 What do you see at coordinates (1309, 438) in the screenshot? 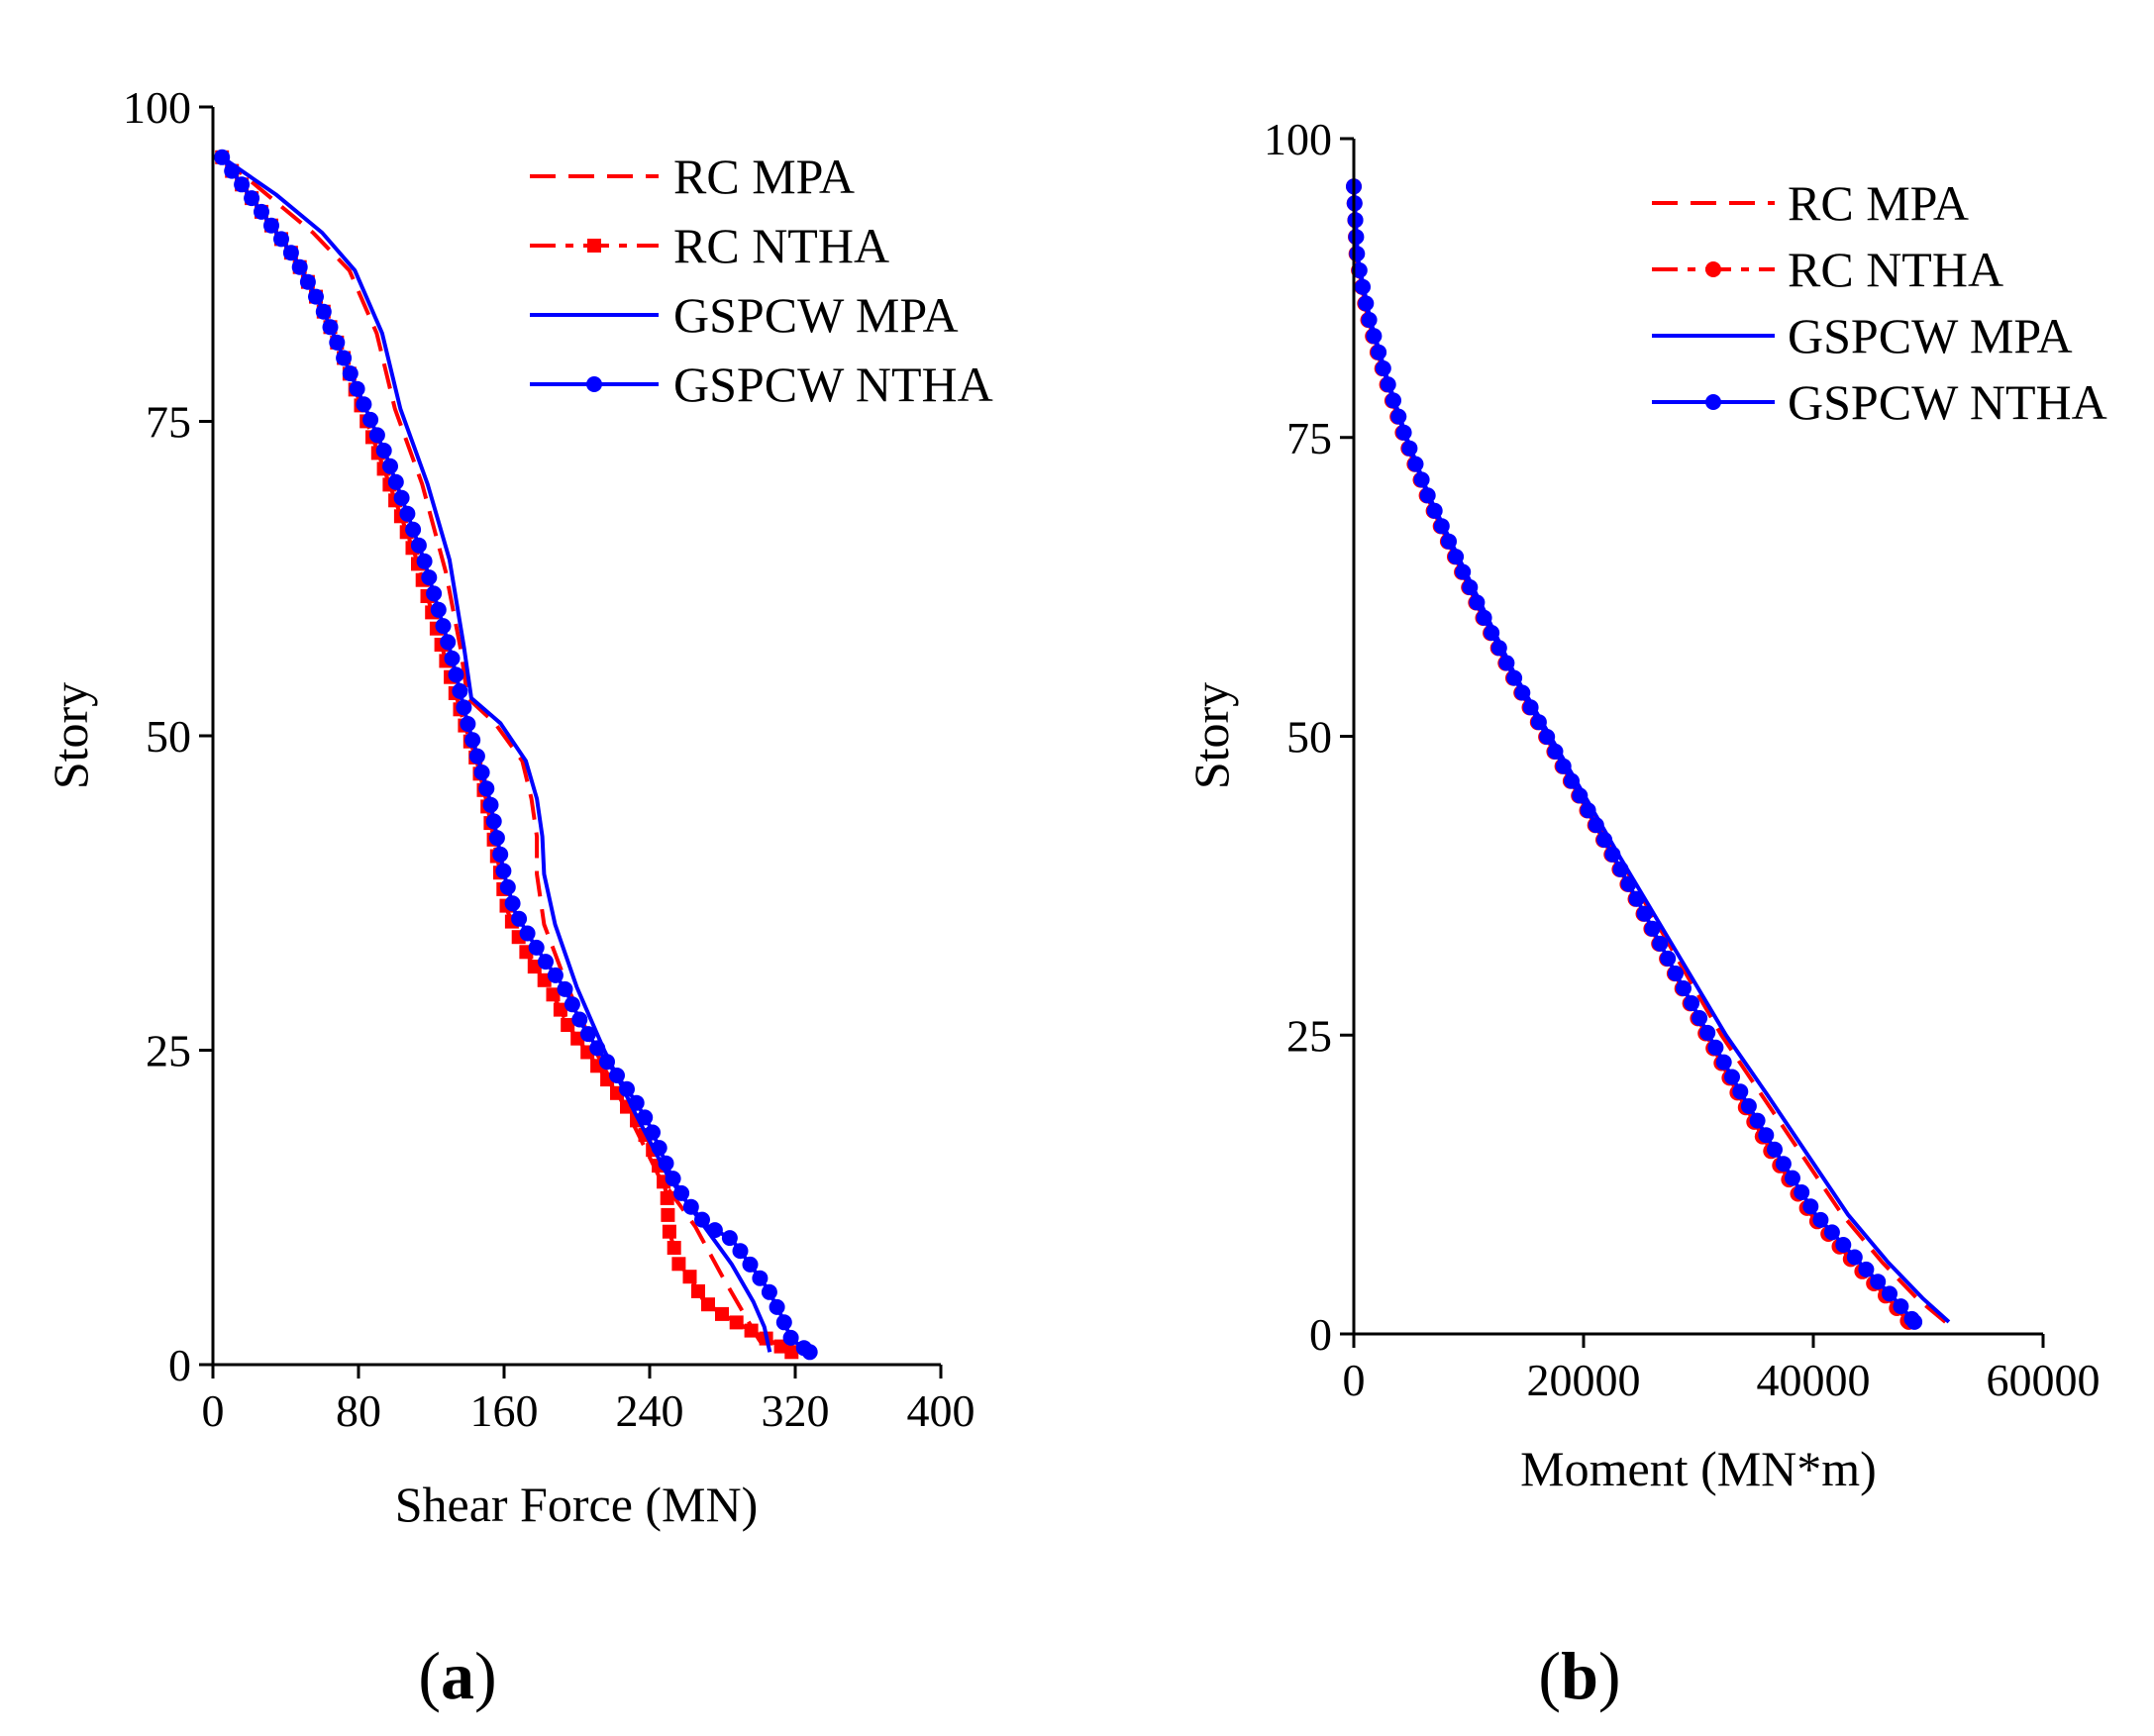
I see `panel-b-y-tick-label: 75` at bounding box center [1309, 438].